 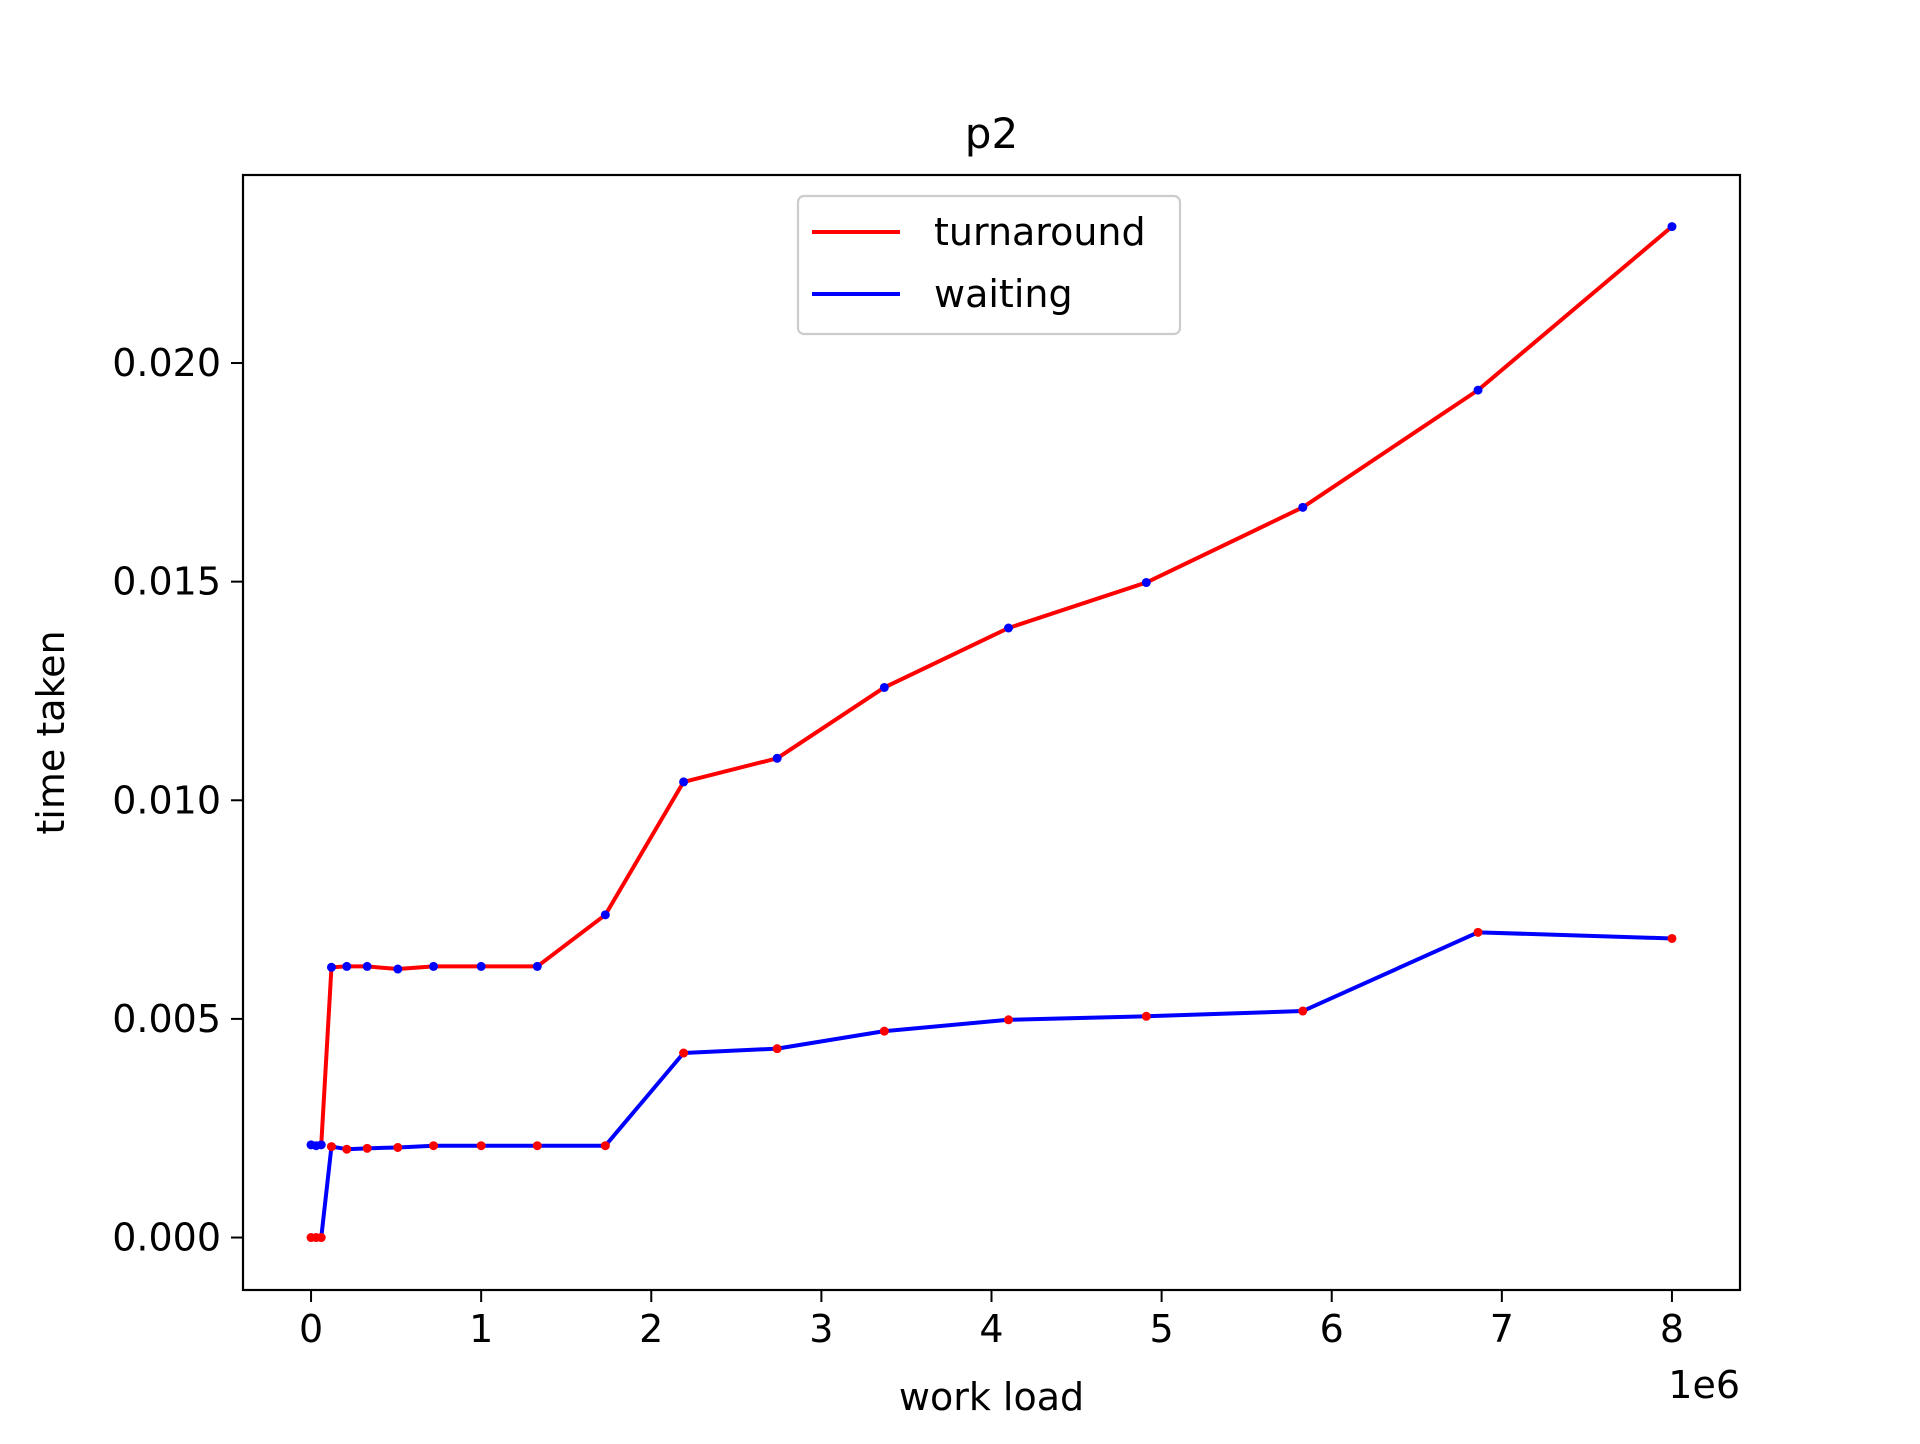 I want to click on y-axis-label: time taken, so click(x=51, y=732).